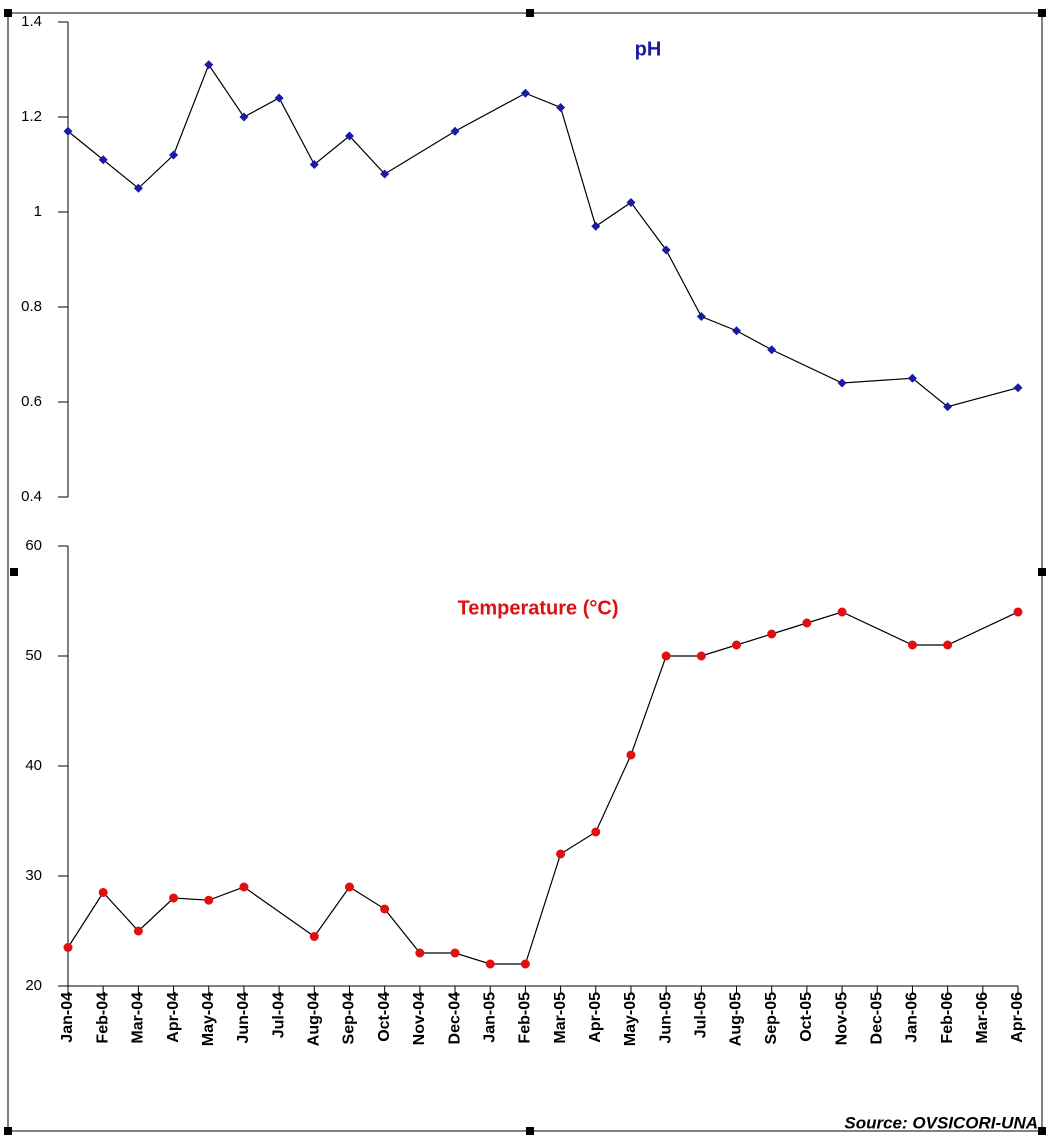  What do you see at coordinates (489, 1017) in the screenshot?
I see `x-tick-label: Jan-05` at bounding box center [489, 1017].